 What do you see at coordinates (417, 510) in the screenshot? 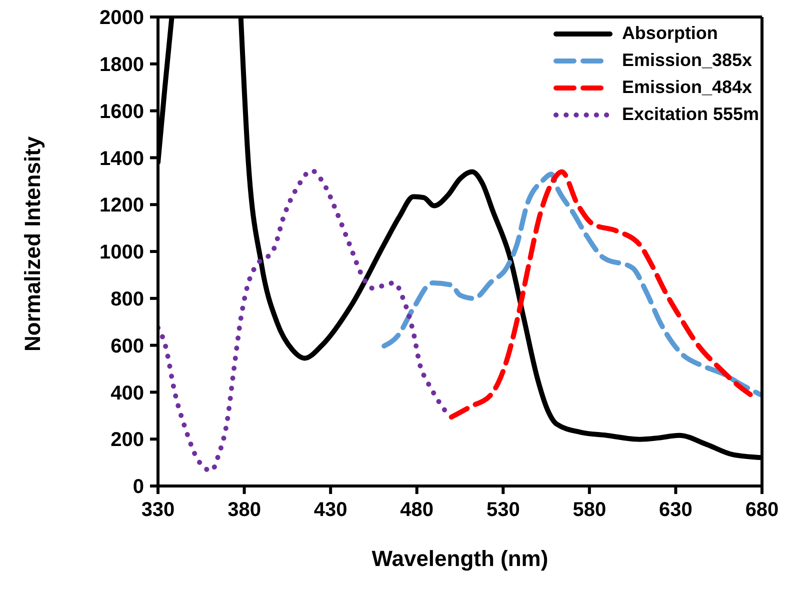
I see `x-tick-label: 480` at bounding box center [417, 510].